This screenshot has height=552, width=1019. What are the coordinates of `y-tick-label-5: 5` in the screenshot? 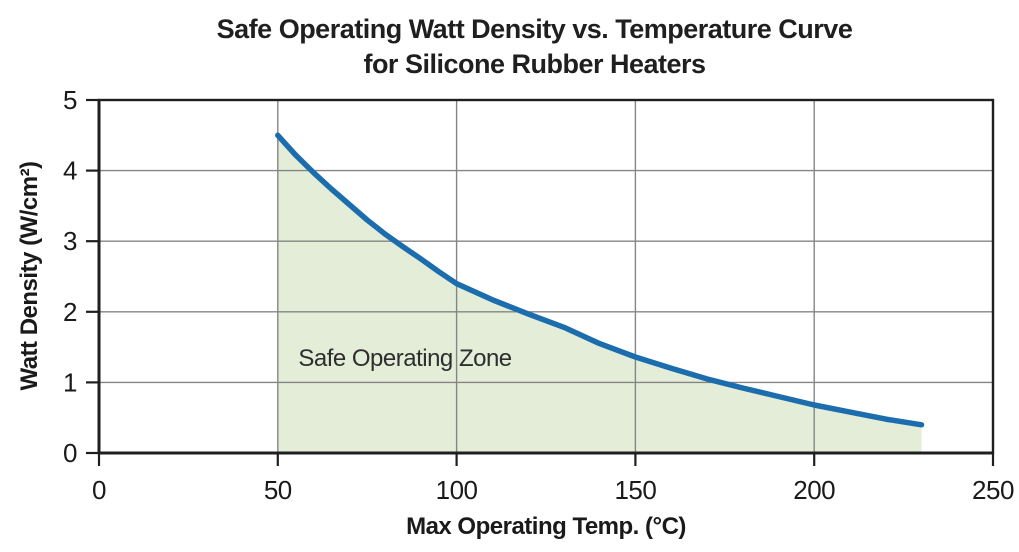 It's located at (70, 100).